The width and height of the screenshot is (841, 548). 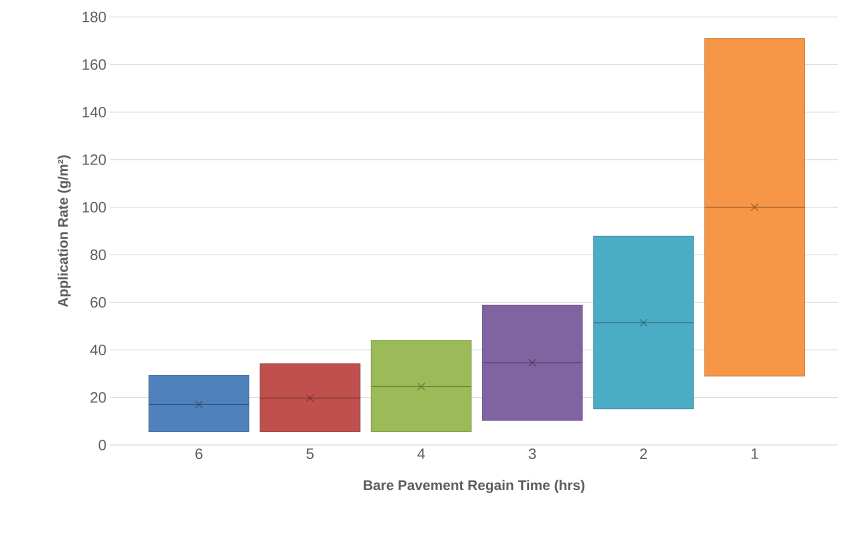 What do you see at coordinates (94, 112) in the screenshot?
I see `y-tick-label: 140` at bounding box center [94, 112].